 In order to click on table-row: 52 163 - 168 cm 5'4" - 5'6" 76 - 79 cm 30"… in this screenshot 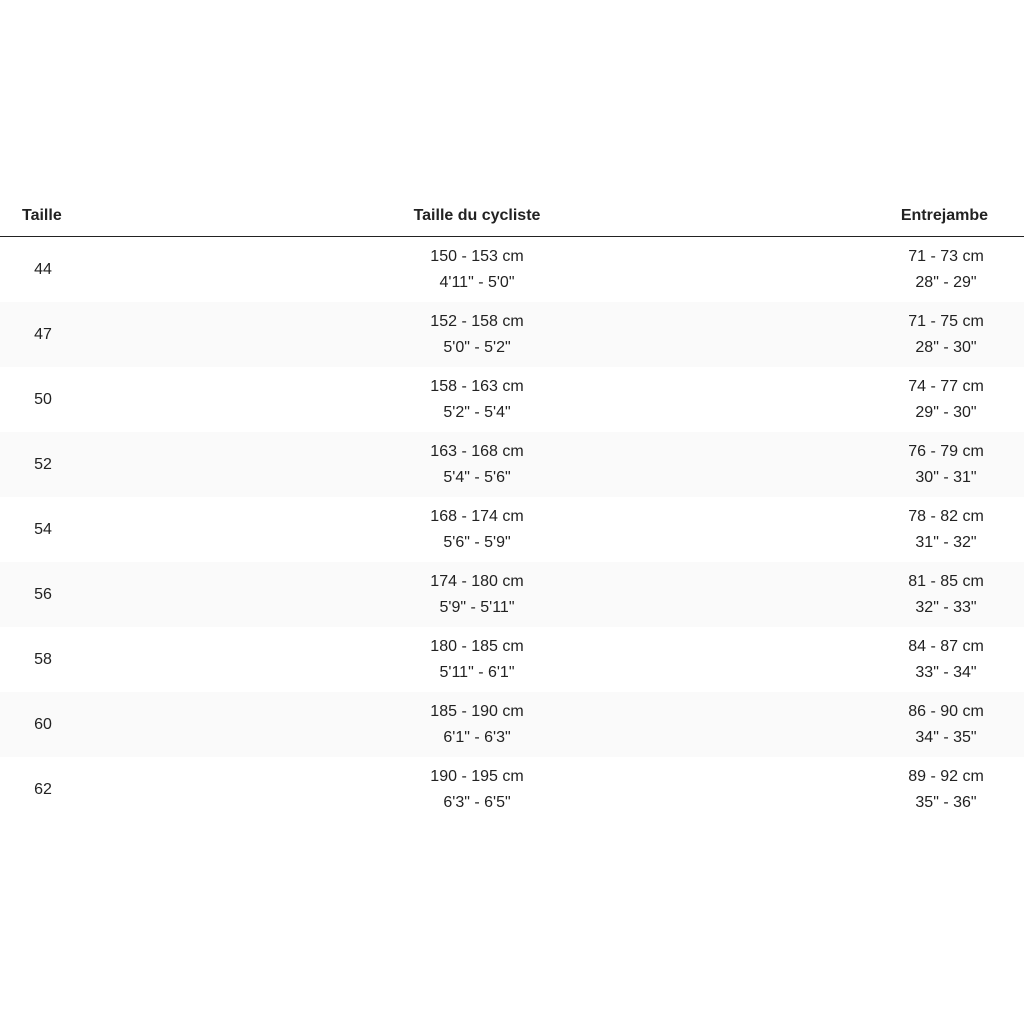, I will do `click(512, 464)`.